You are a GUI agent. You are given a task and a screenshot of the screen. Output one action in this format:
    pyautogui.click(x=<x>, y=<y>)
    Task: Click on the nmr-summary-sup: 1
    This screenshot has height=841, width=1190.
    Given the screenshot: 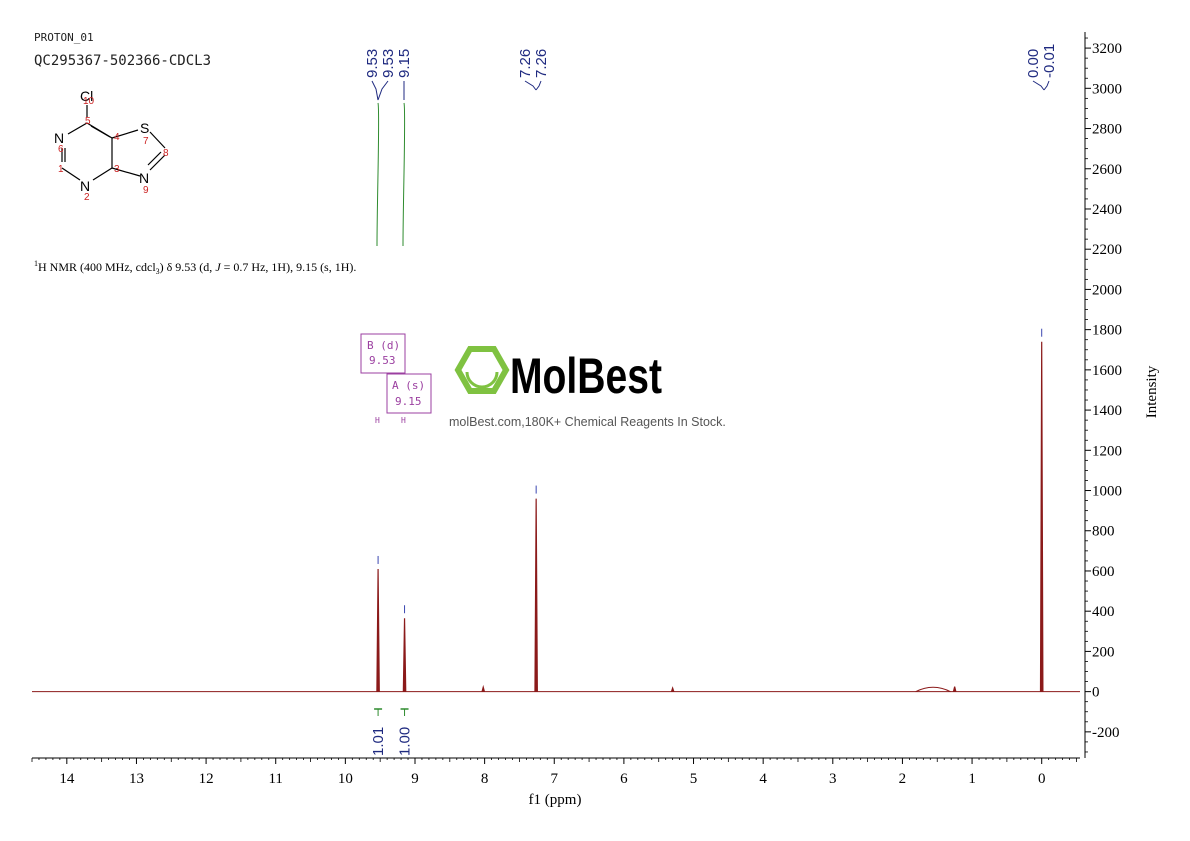 What is the action you would take?
    pyautogui.click(x=36, y=263)
    